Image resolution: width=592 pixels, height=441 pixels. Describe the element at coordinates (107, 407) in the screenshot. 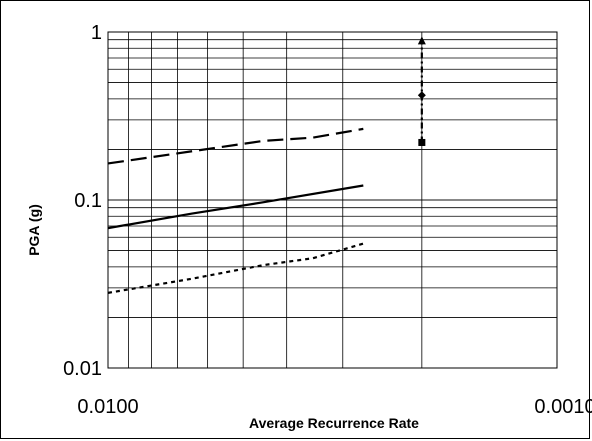

I see `x-tick-label: 0.0100` at that location.